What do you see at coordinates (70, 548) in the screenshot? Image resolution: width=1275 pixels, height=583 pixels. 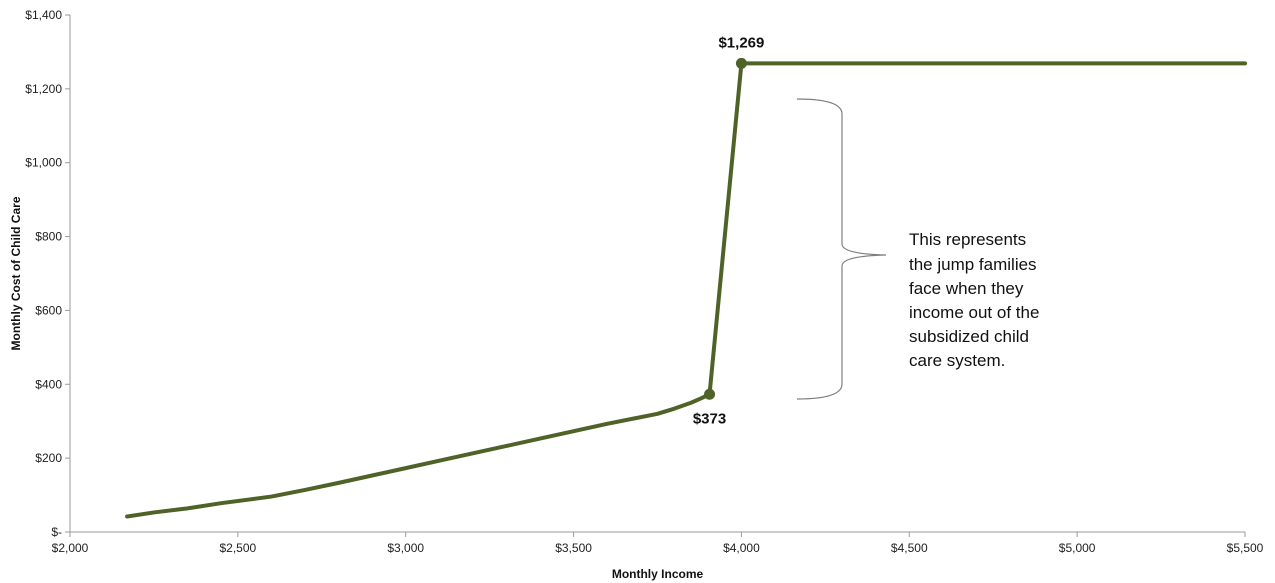 I see `x-tick-label: $2,000` at bounding box center [70, 548].